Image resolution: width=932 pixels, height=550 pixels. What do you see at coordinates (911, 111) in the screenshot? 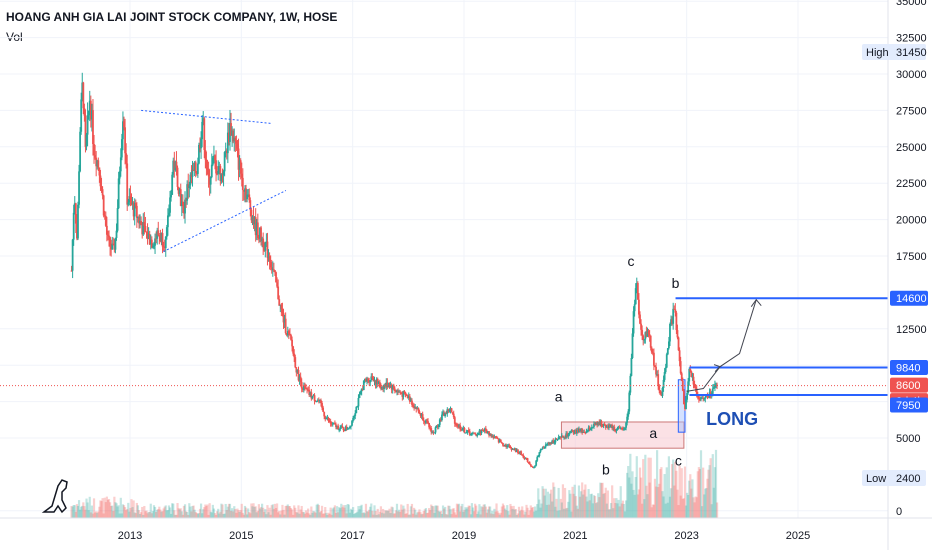
I see `price-tick-label: 27500` at bounding box center [911, 111].